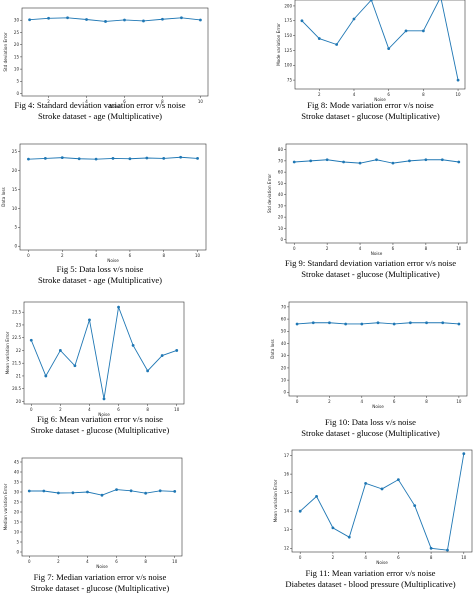 This screenshot has width=474, height=594. Describe the element at coordinates (100, 280) in the screenshot. I see `figure-5-caption-subtitle: Stroke dataset - age (Multiplicative)` at that location.